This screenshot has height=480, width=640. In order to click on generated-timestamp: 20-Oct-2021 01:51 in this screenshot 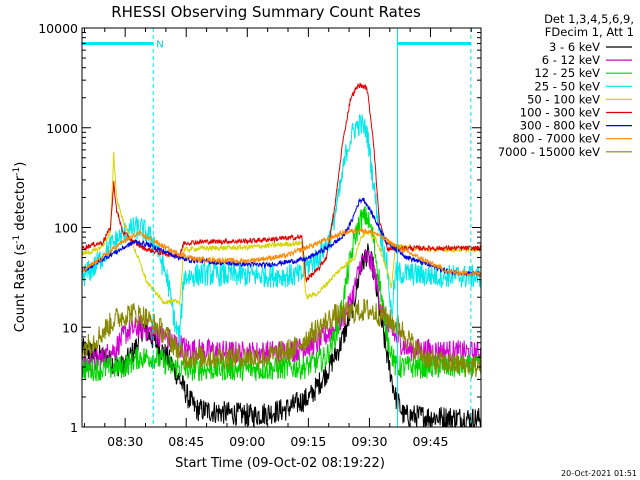, I will do `click(599, 473)`.